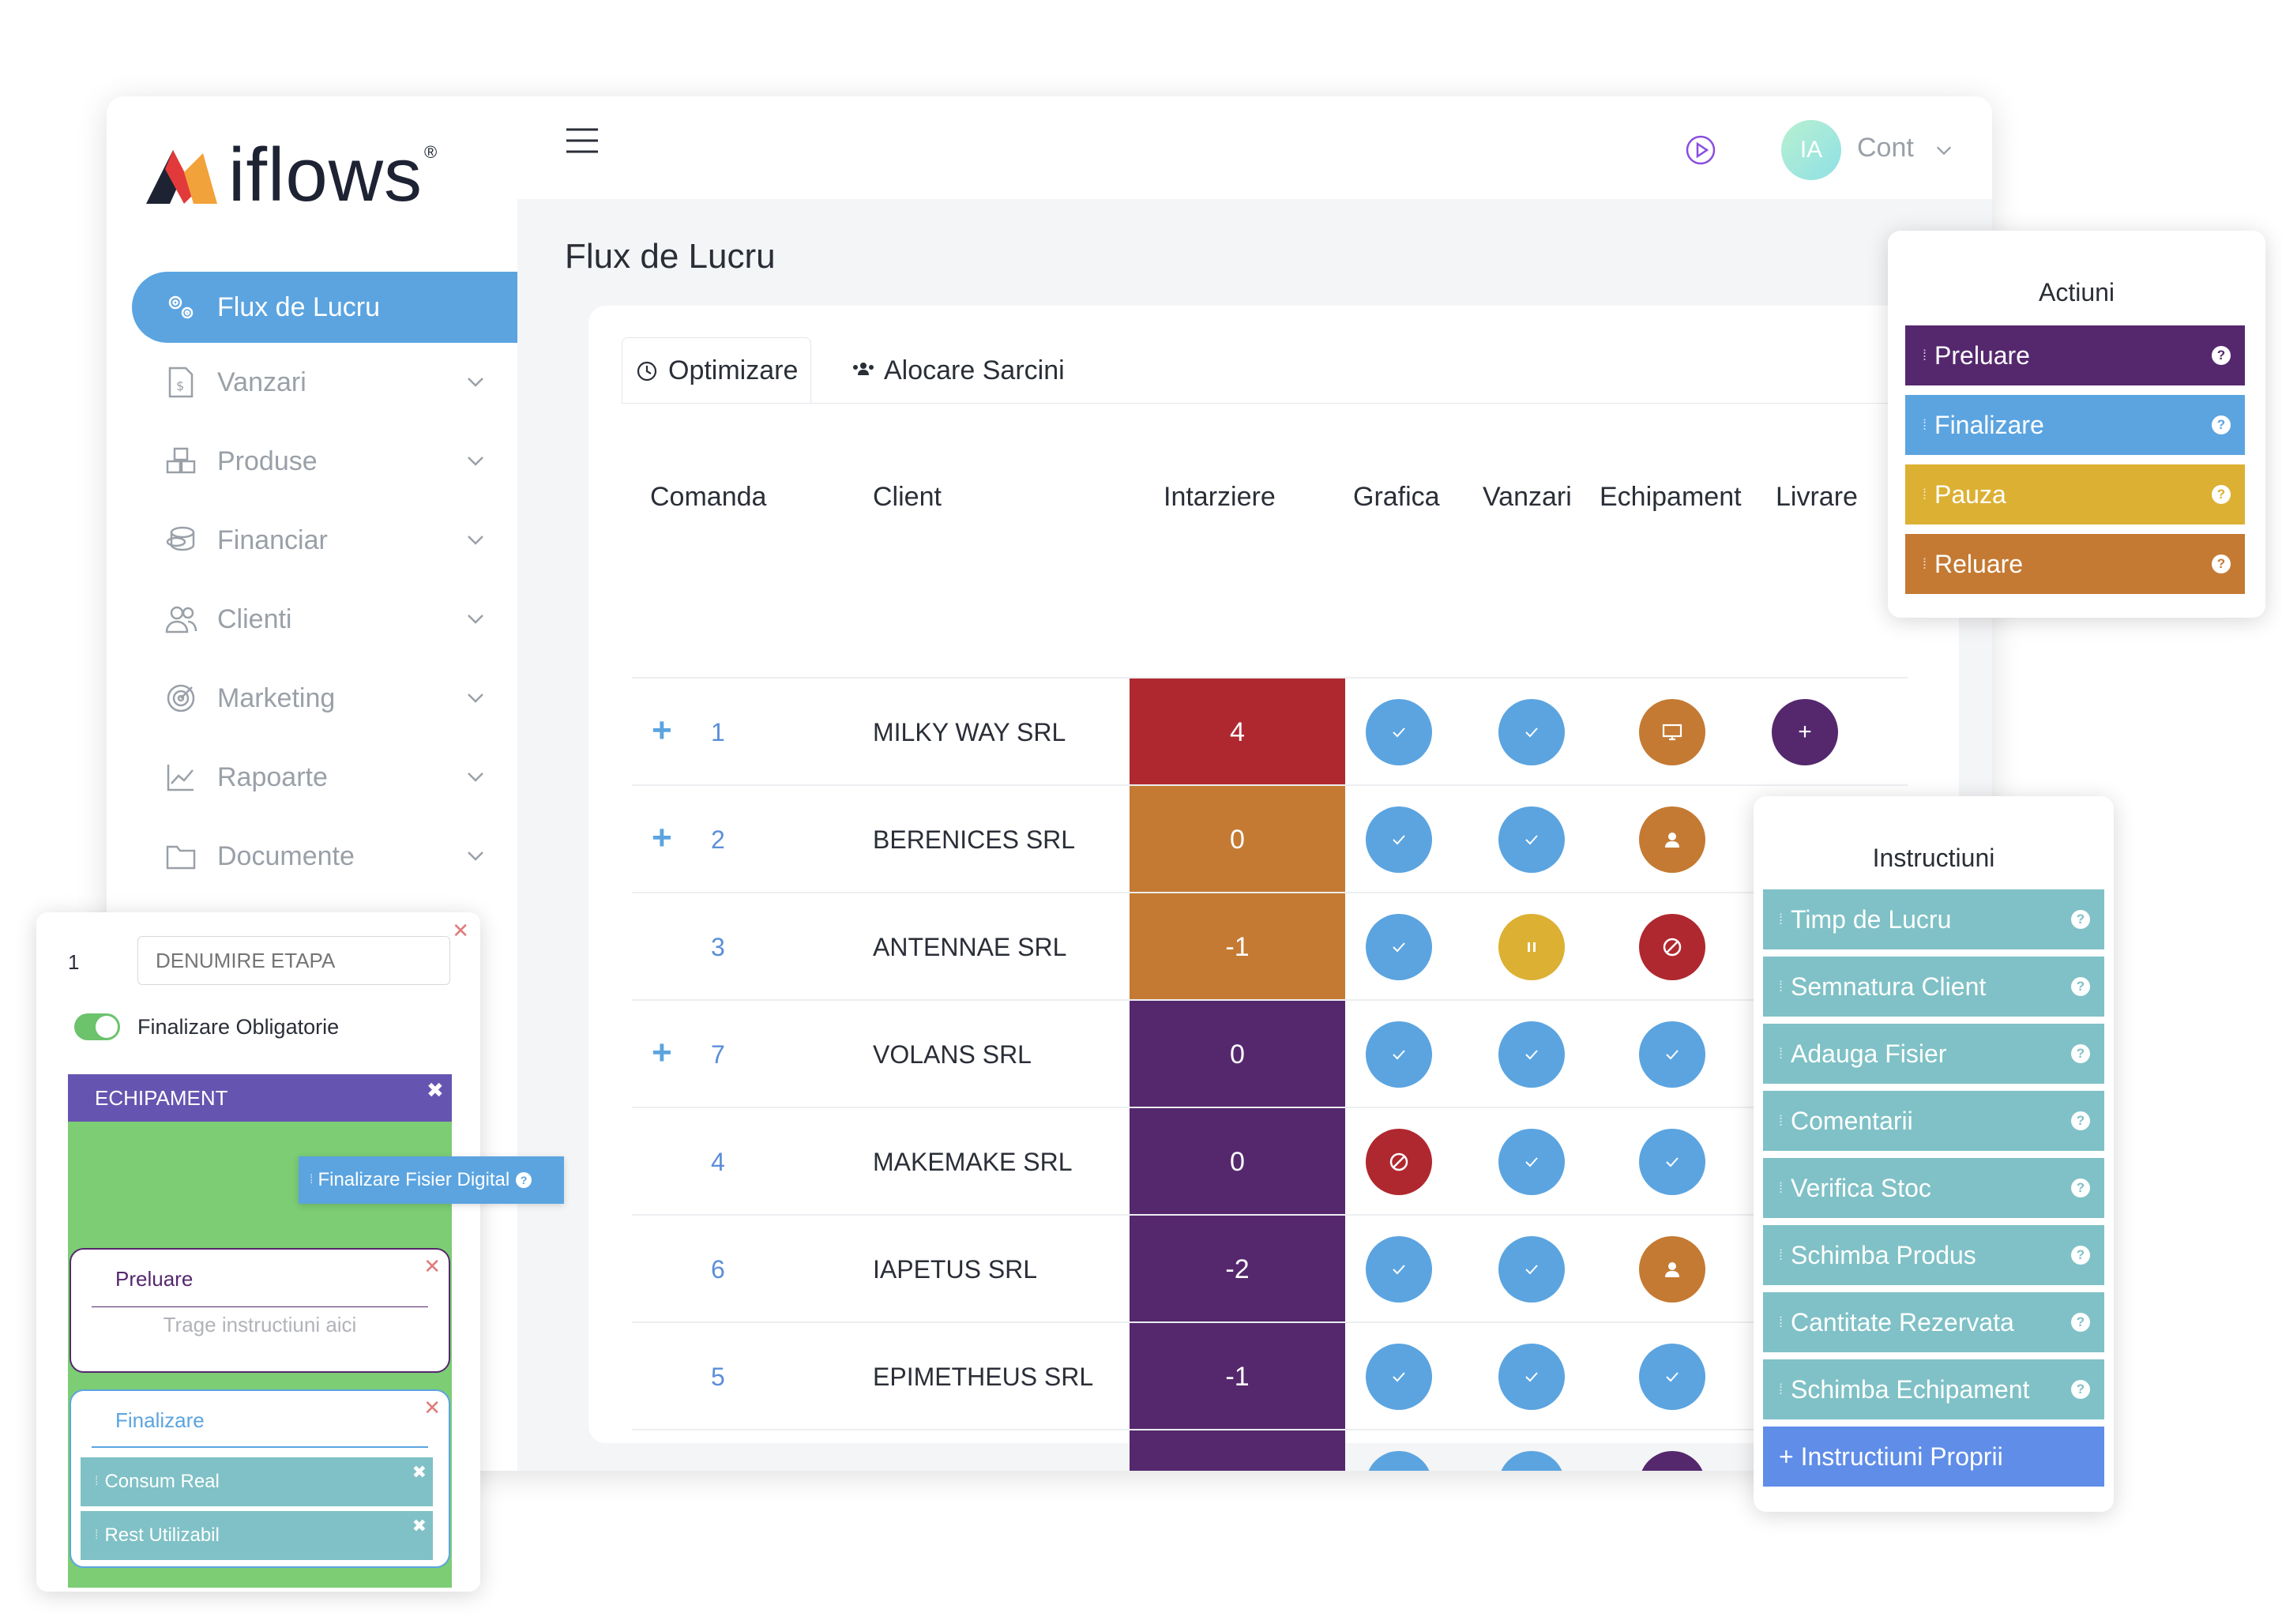 This screenshot has width=2282, height=1624. What do you see at coordinates (324, 382) in the screenshot?
I see `sidebar-item-vanzari: $ Vanzari` at bounding box center [324, 382].